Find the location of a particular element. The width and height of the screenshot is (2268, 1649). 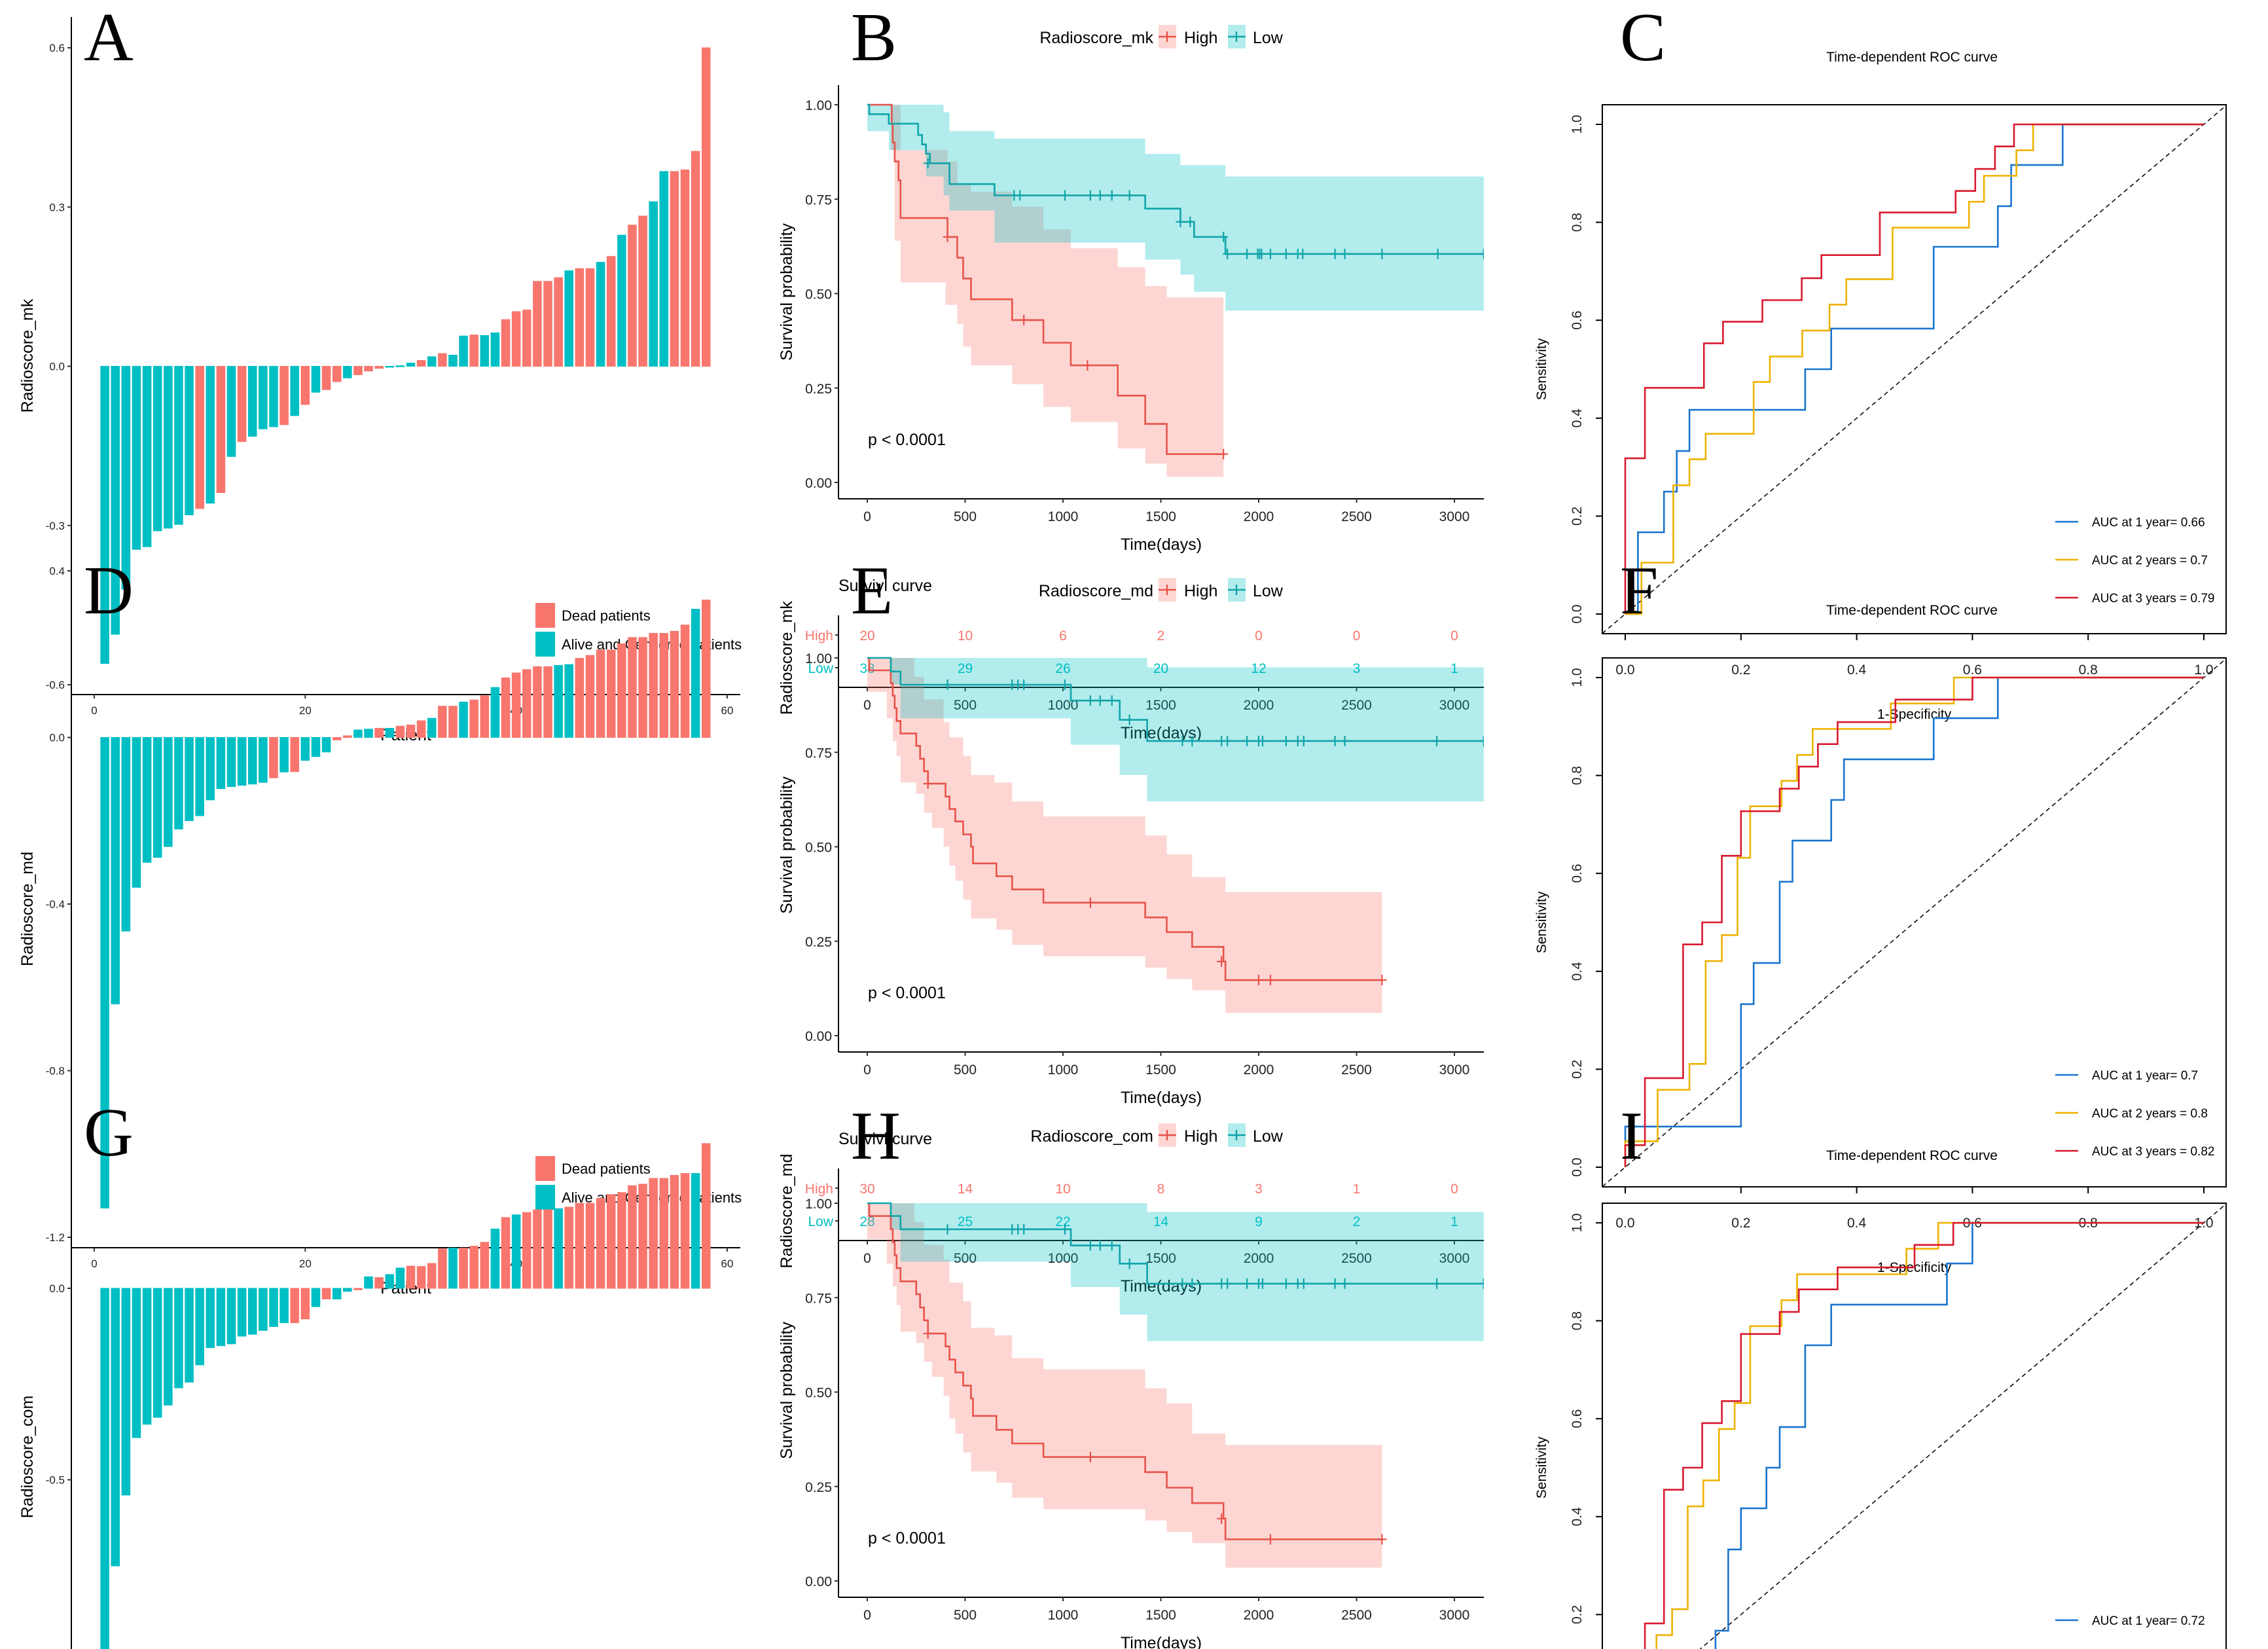

plot-frame is located at coordinates (1914, 922).